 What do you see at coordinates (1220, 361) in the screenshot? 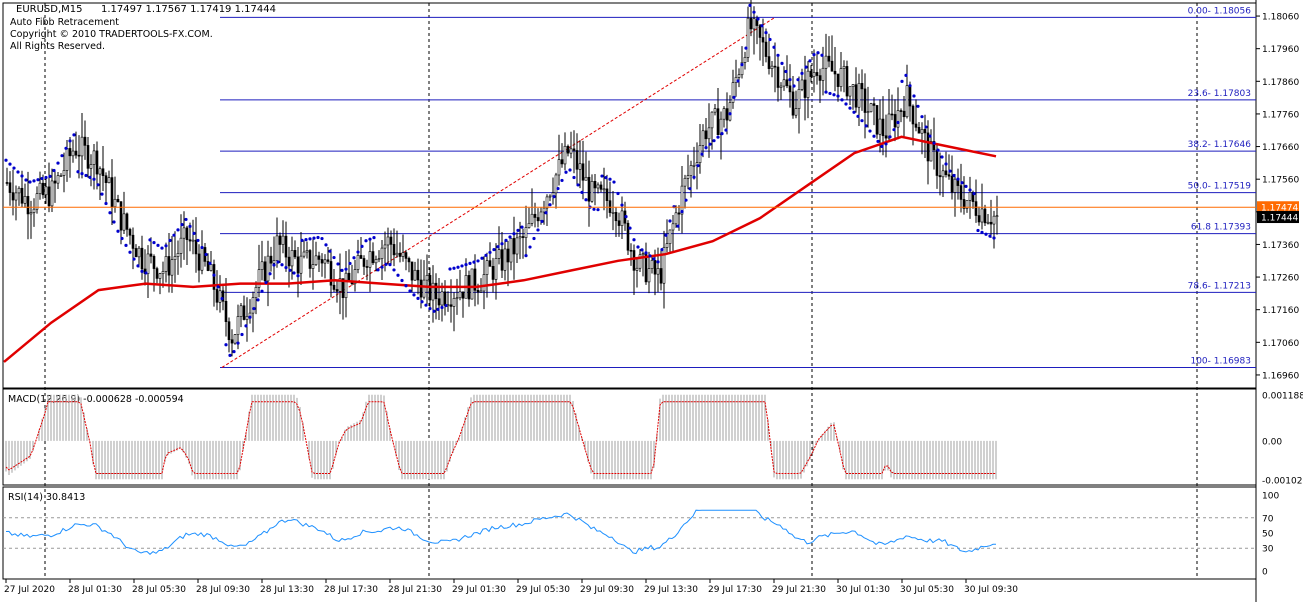
I see `fib-level-label: 100- 1.16983` at bounding box center [1220, 361].